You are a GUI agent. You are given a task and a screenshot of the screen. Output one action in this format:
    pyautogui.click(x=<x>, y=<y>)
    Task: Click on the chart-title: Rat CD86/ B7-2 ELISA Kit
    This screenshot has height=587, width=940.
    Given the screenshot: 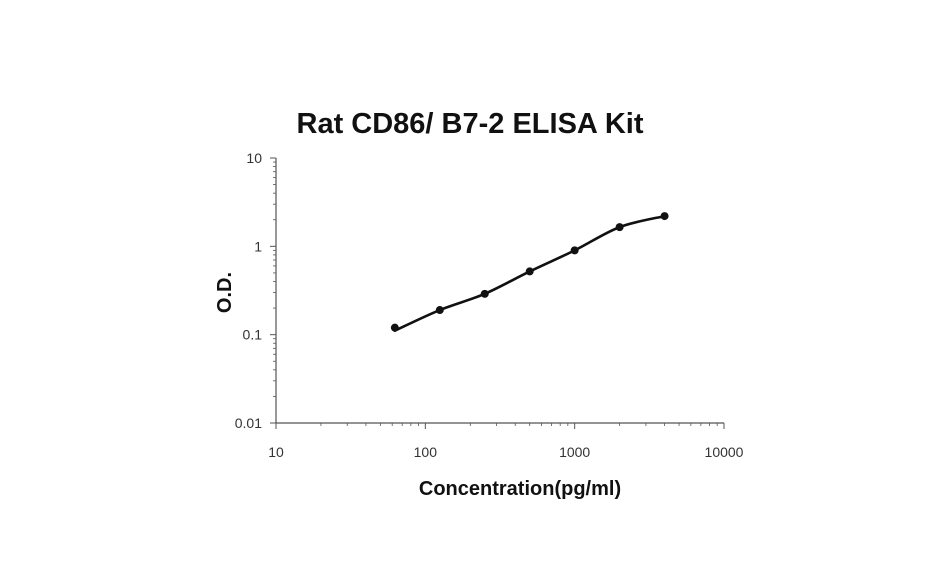 What is the action you would take?
    pyautogui.click(x=470, y=124)
    